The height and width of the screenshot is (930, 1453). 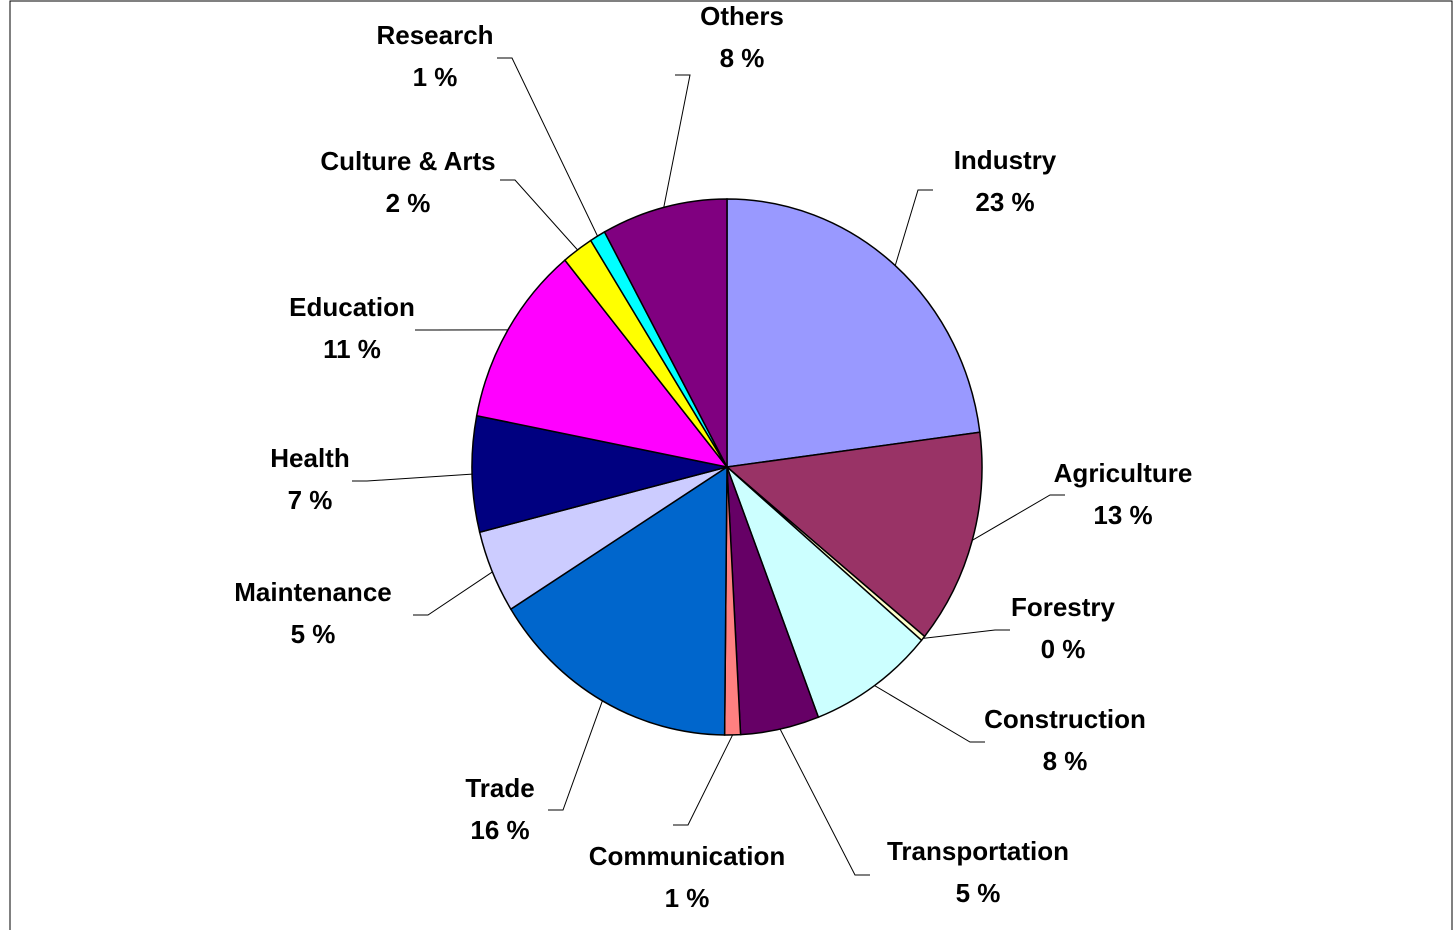 What do you see at coordinates (1005, 160) in the screenshot?
I see `slice-label: Industry` at bounding box center [1005, 160].